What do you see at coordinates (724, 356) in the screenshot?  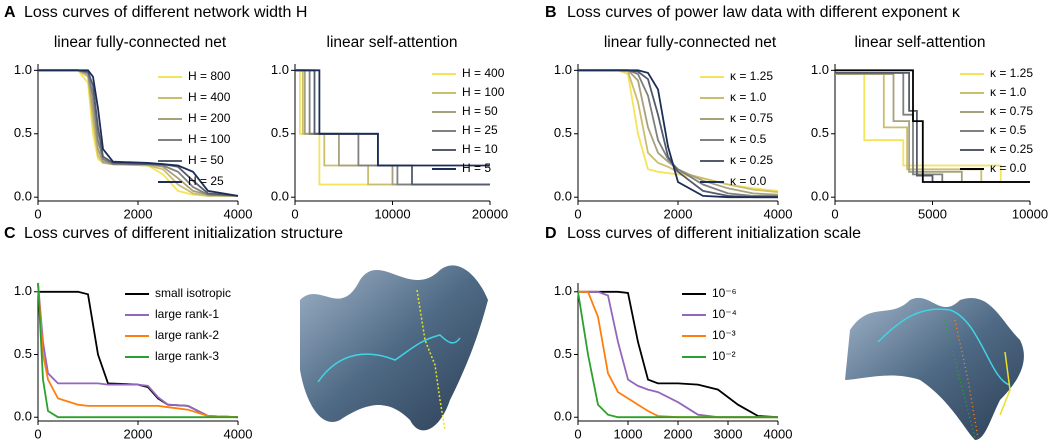 I see `legend-label: 10⁻²` at bounding box center [724, 356].